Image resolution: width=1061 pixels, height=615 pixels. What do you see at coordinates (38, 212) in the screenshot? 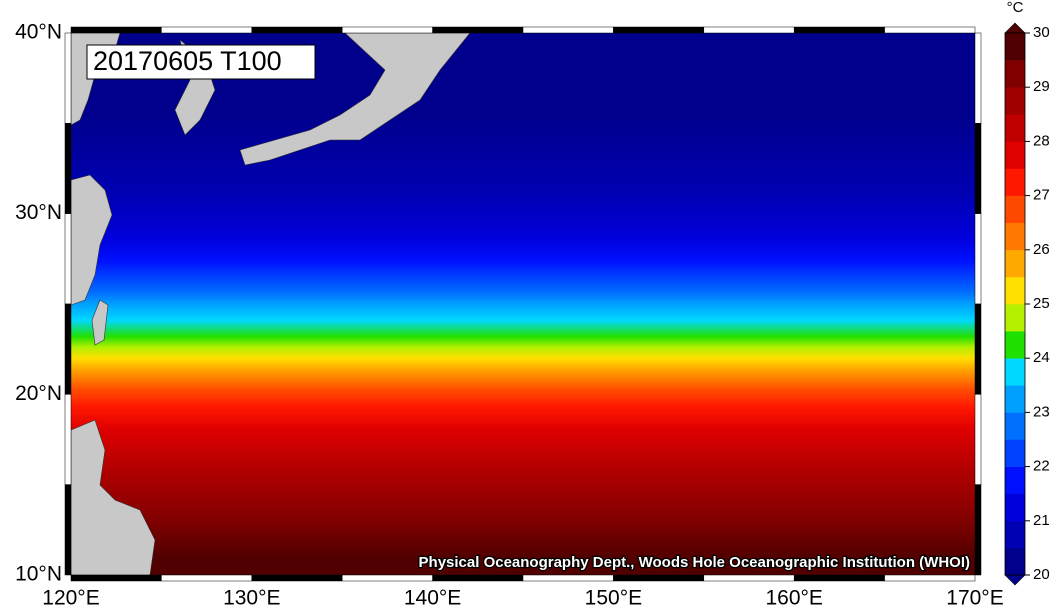
I see `lat-label: 30°N` at bounding box center [38, 212].